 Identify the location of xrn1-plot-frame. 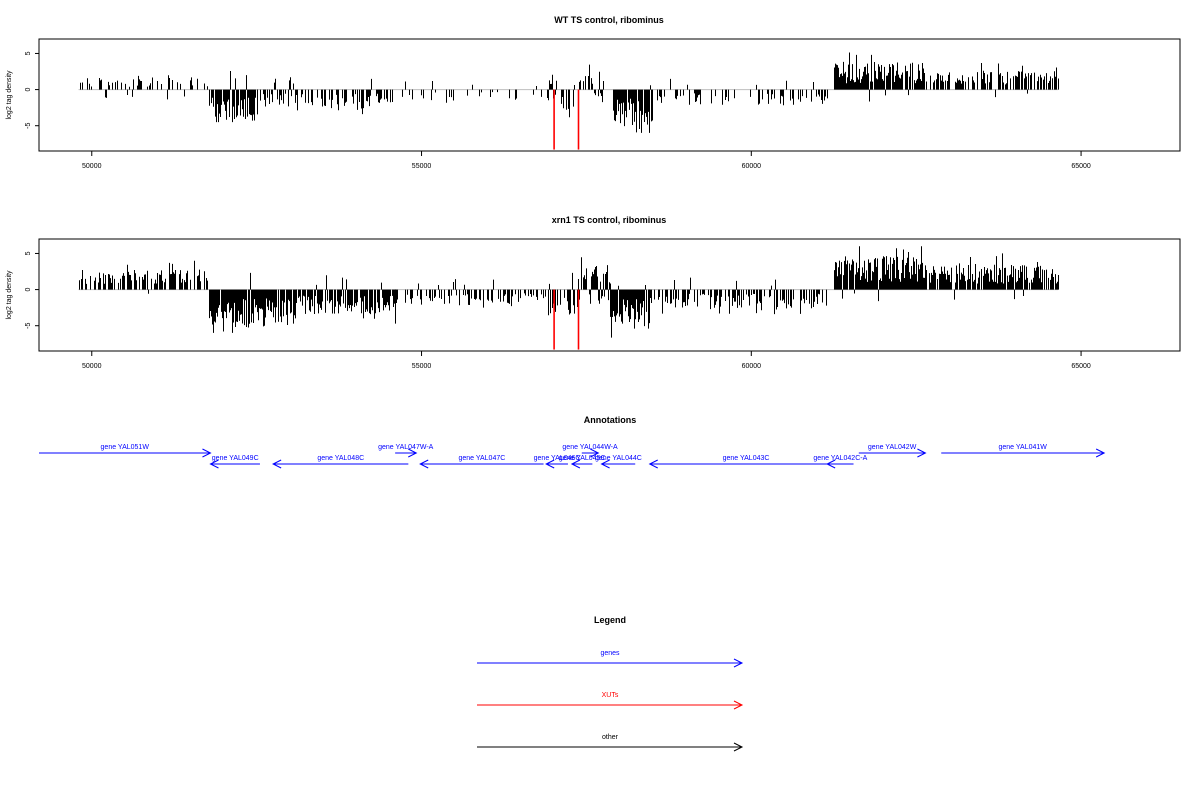
(609, 295).